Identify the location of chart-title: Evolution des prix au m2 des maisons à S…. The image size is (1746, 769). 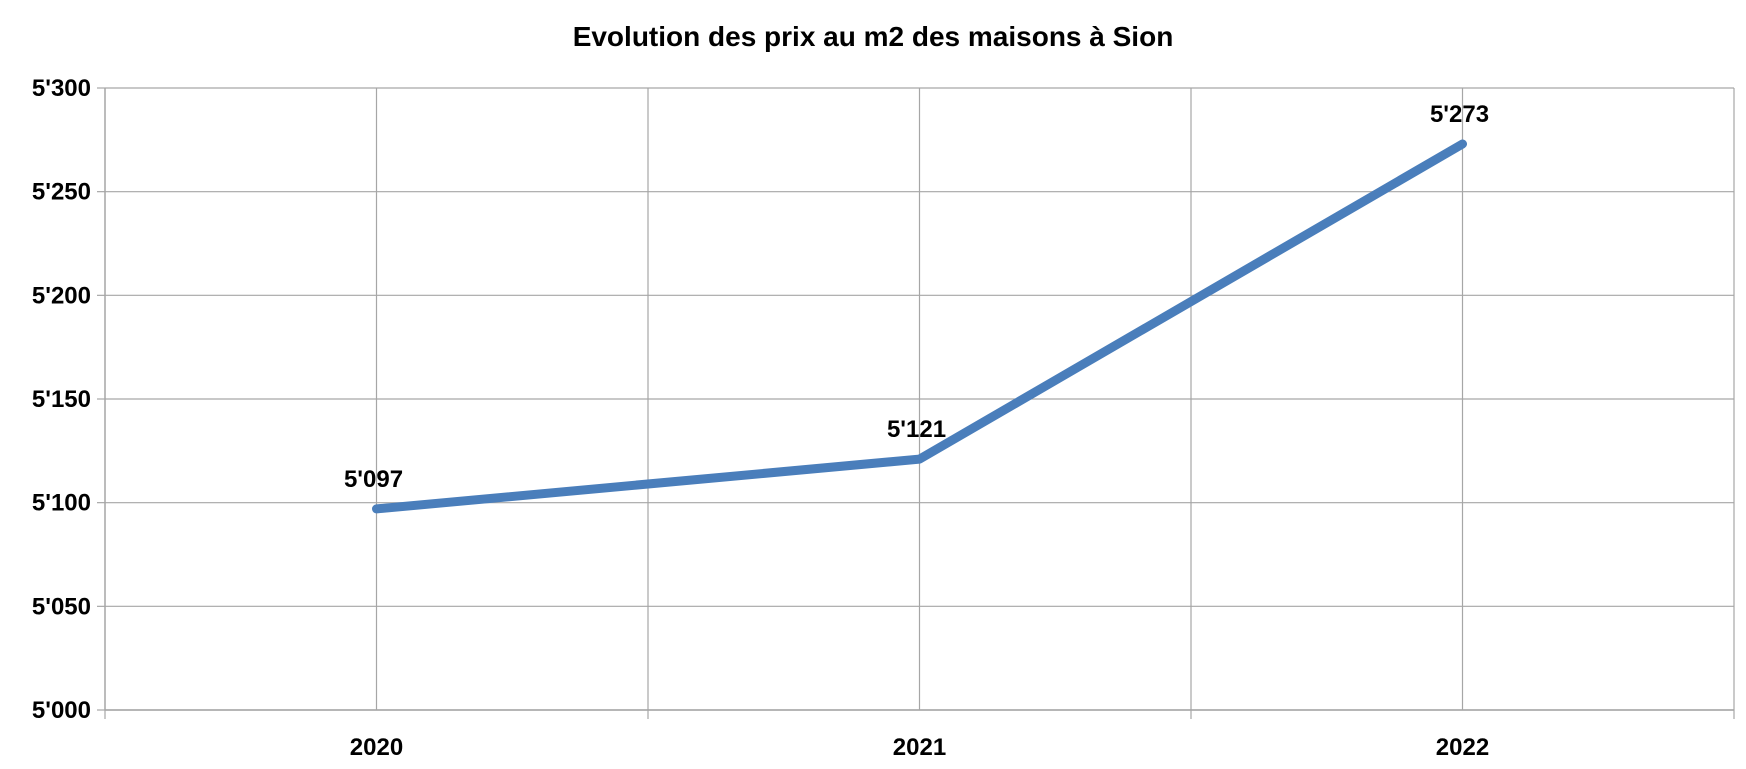
(873, 36).